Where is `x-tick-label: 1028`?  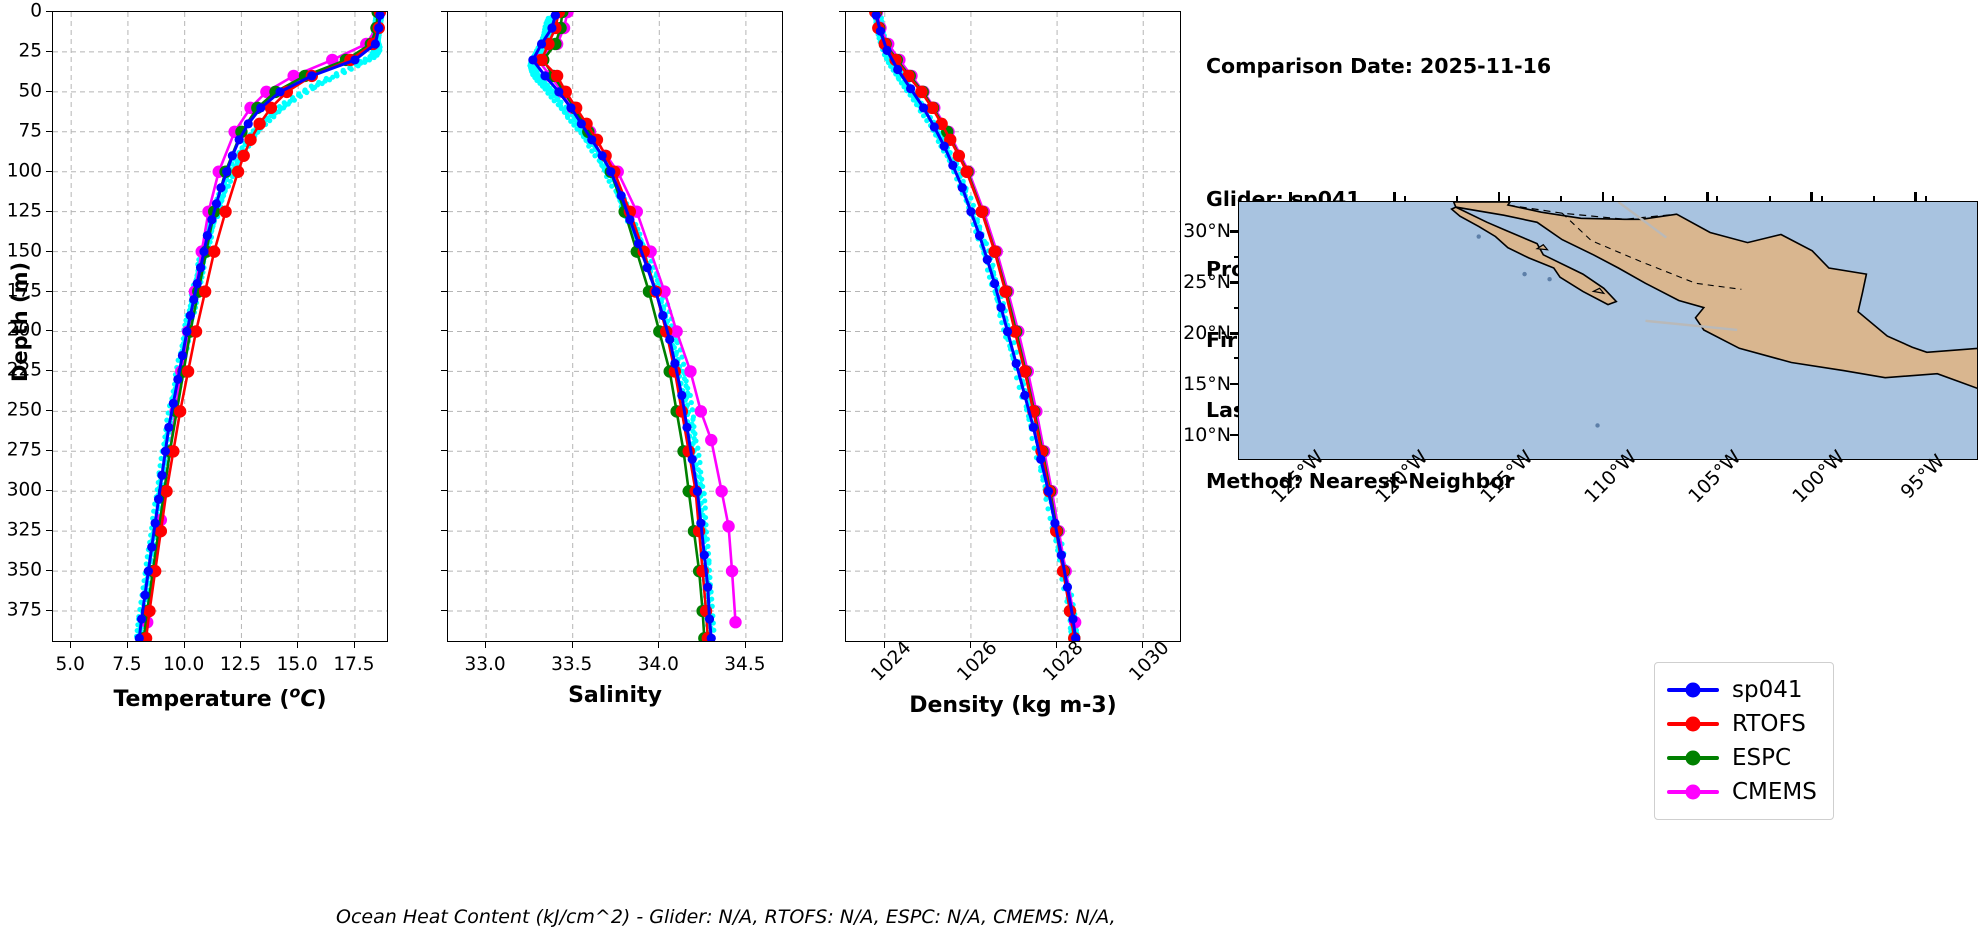 x-tick-label: 1028 is located at coordinates (1063, 661).